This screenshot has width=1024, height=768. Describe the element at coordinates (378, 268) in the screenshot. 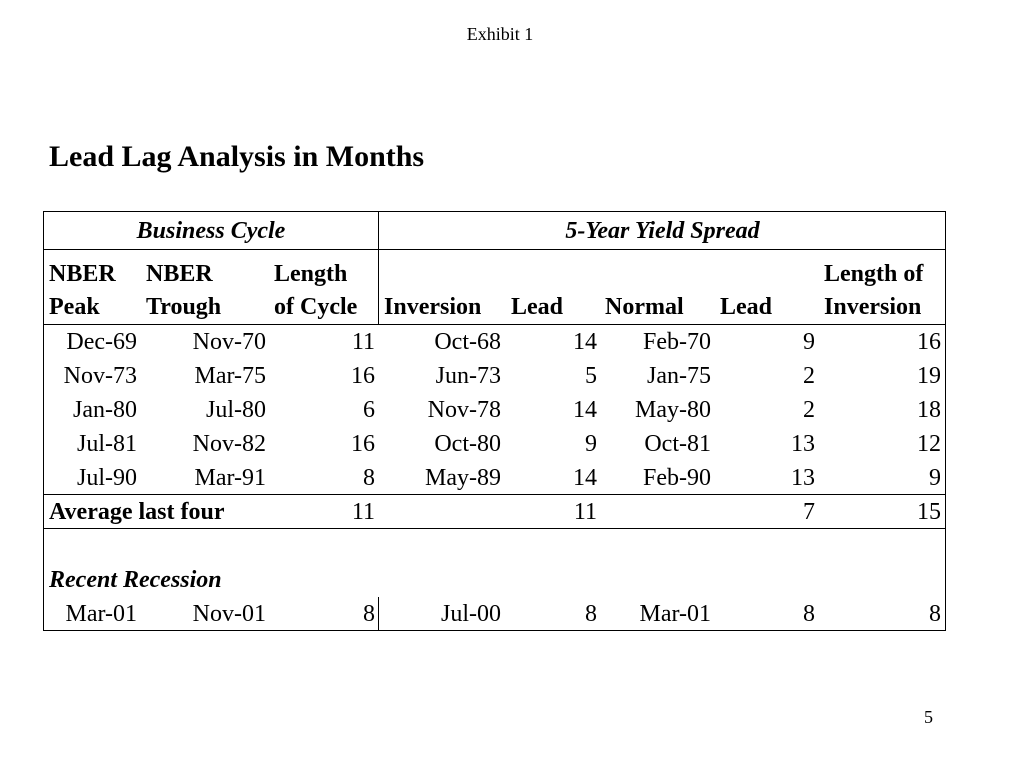

I see `section-divider-top` at that location.